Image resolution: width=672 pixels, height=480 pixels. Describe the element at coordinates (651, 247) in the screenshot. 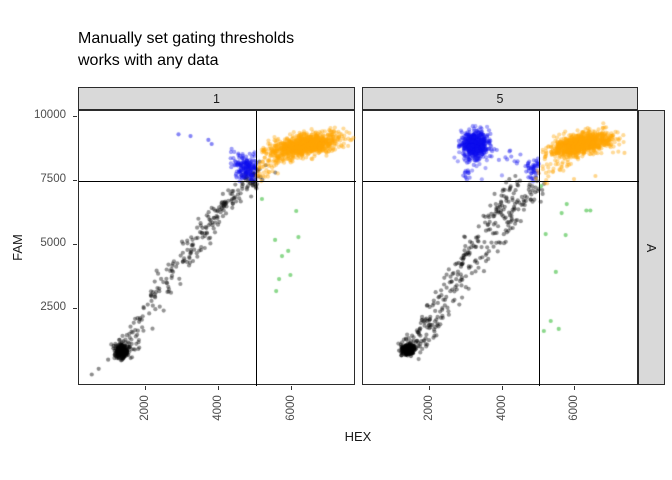

I see `facet-strip-row-A: A` at that location.